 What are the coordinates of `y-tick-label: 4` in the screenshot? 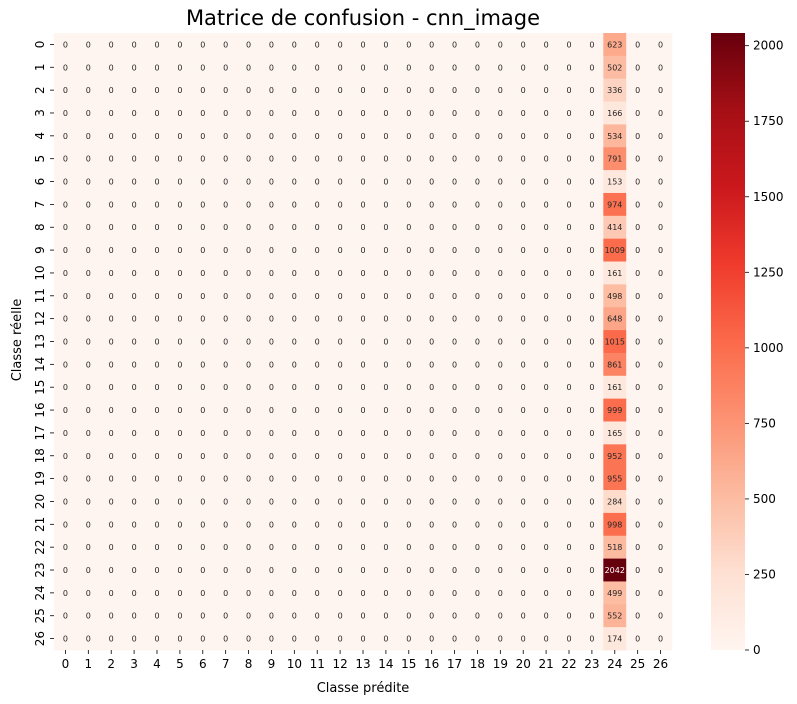 It's located at (40, 136).